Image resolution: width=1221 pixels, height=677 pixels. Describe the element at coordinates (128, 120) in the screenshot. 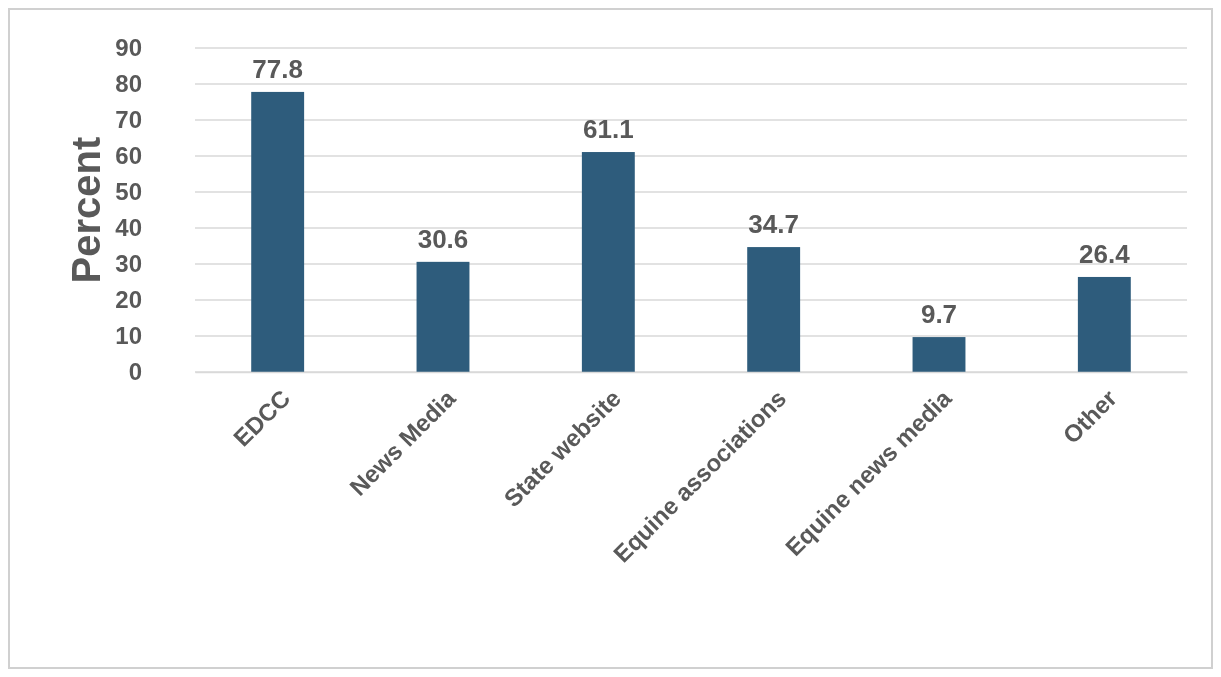

I see `y-tick-label: 70` at that location.